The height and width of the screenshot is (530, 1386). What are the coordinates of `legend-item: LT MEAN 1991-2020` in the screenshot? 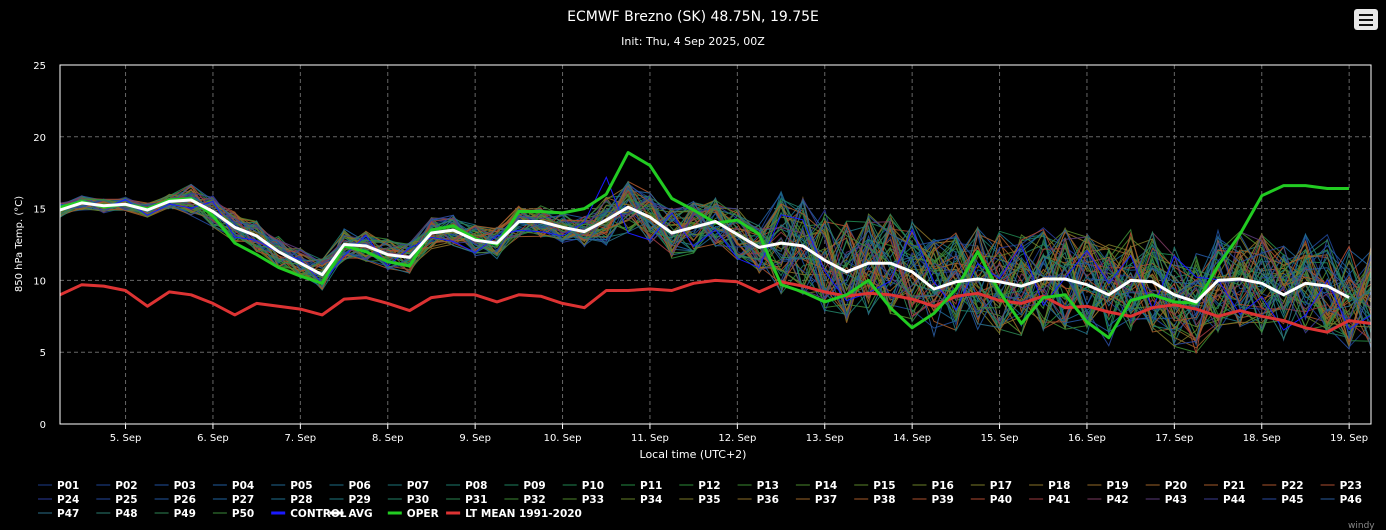 It's located at (514, 514).